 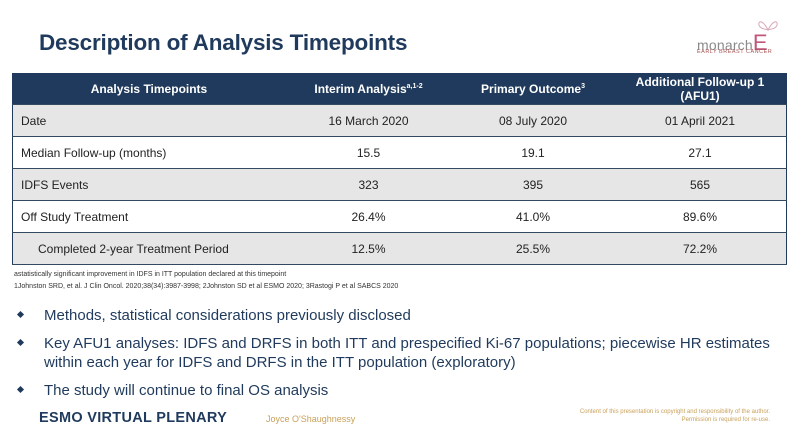 What do you see at coordinates (700, 216) in the screenshot?
I see `table-cell: 89.6%` at bounding box center [700, 216].